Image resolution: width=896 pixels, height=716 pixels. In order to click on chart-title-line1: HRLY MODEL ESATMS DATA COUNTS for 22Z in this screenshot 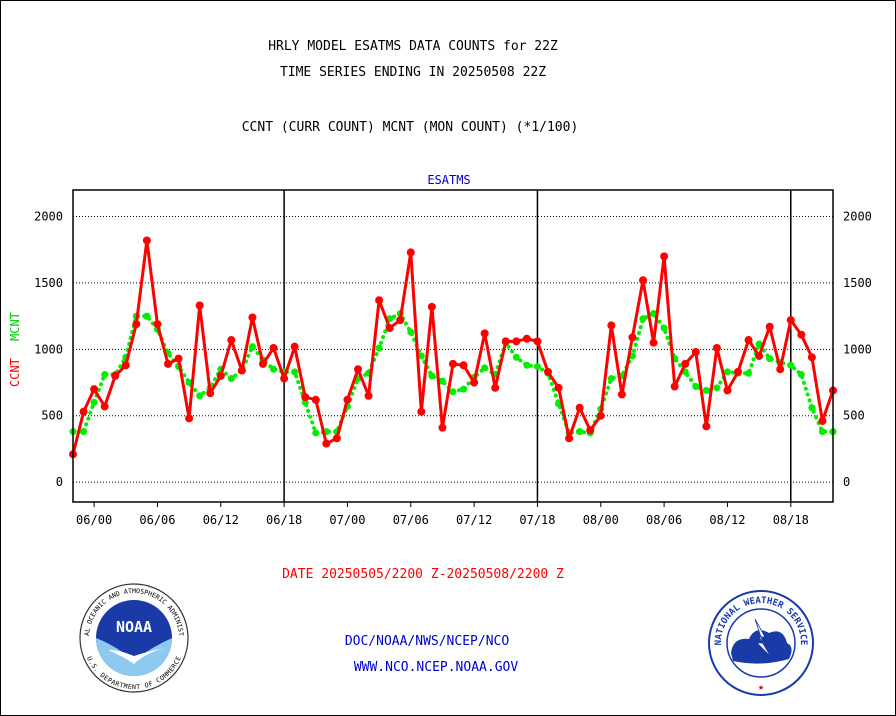, I will do `click(413, 46)`.